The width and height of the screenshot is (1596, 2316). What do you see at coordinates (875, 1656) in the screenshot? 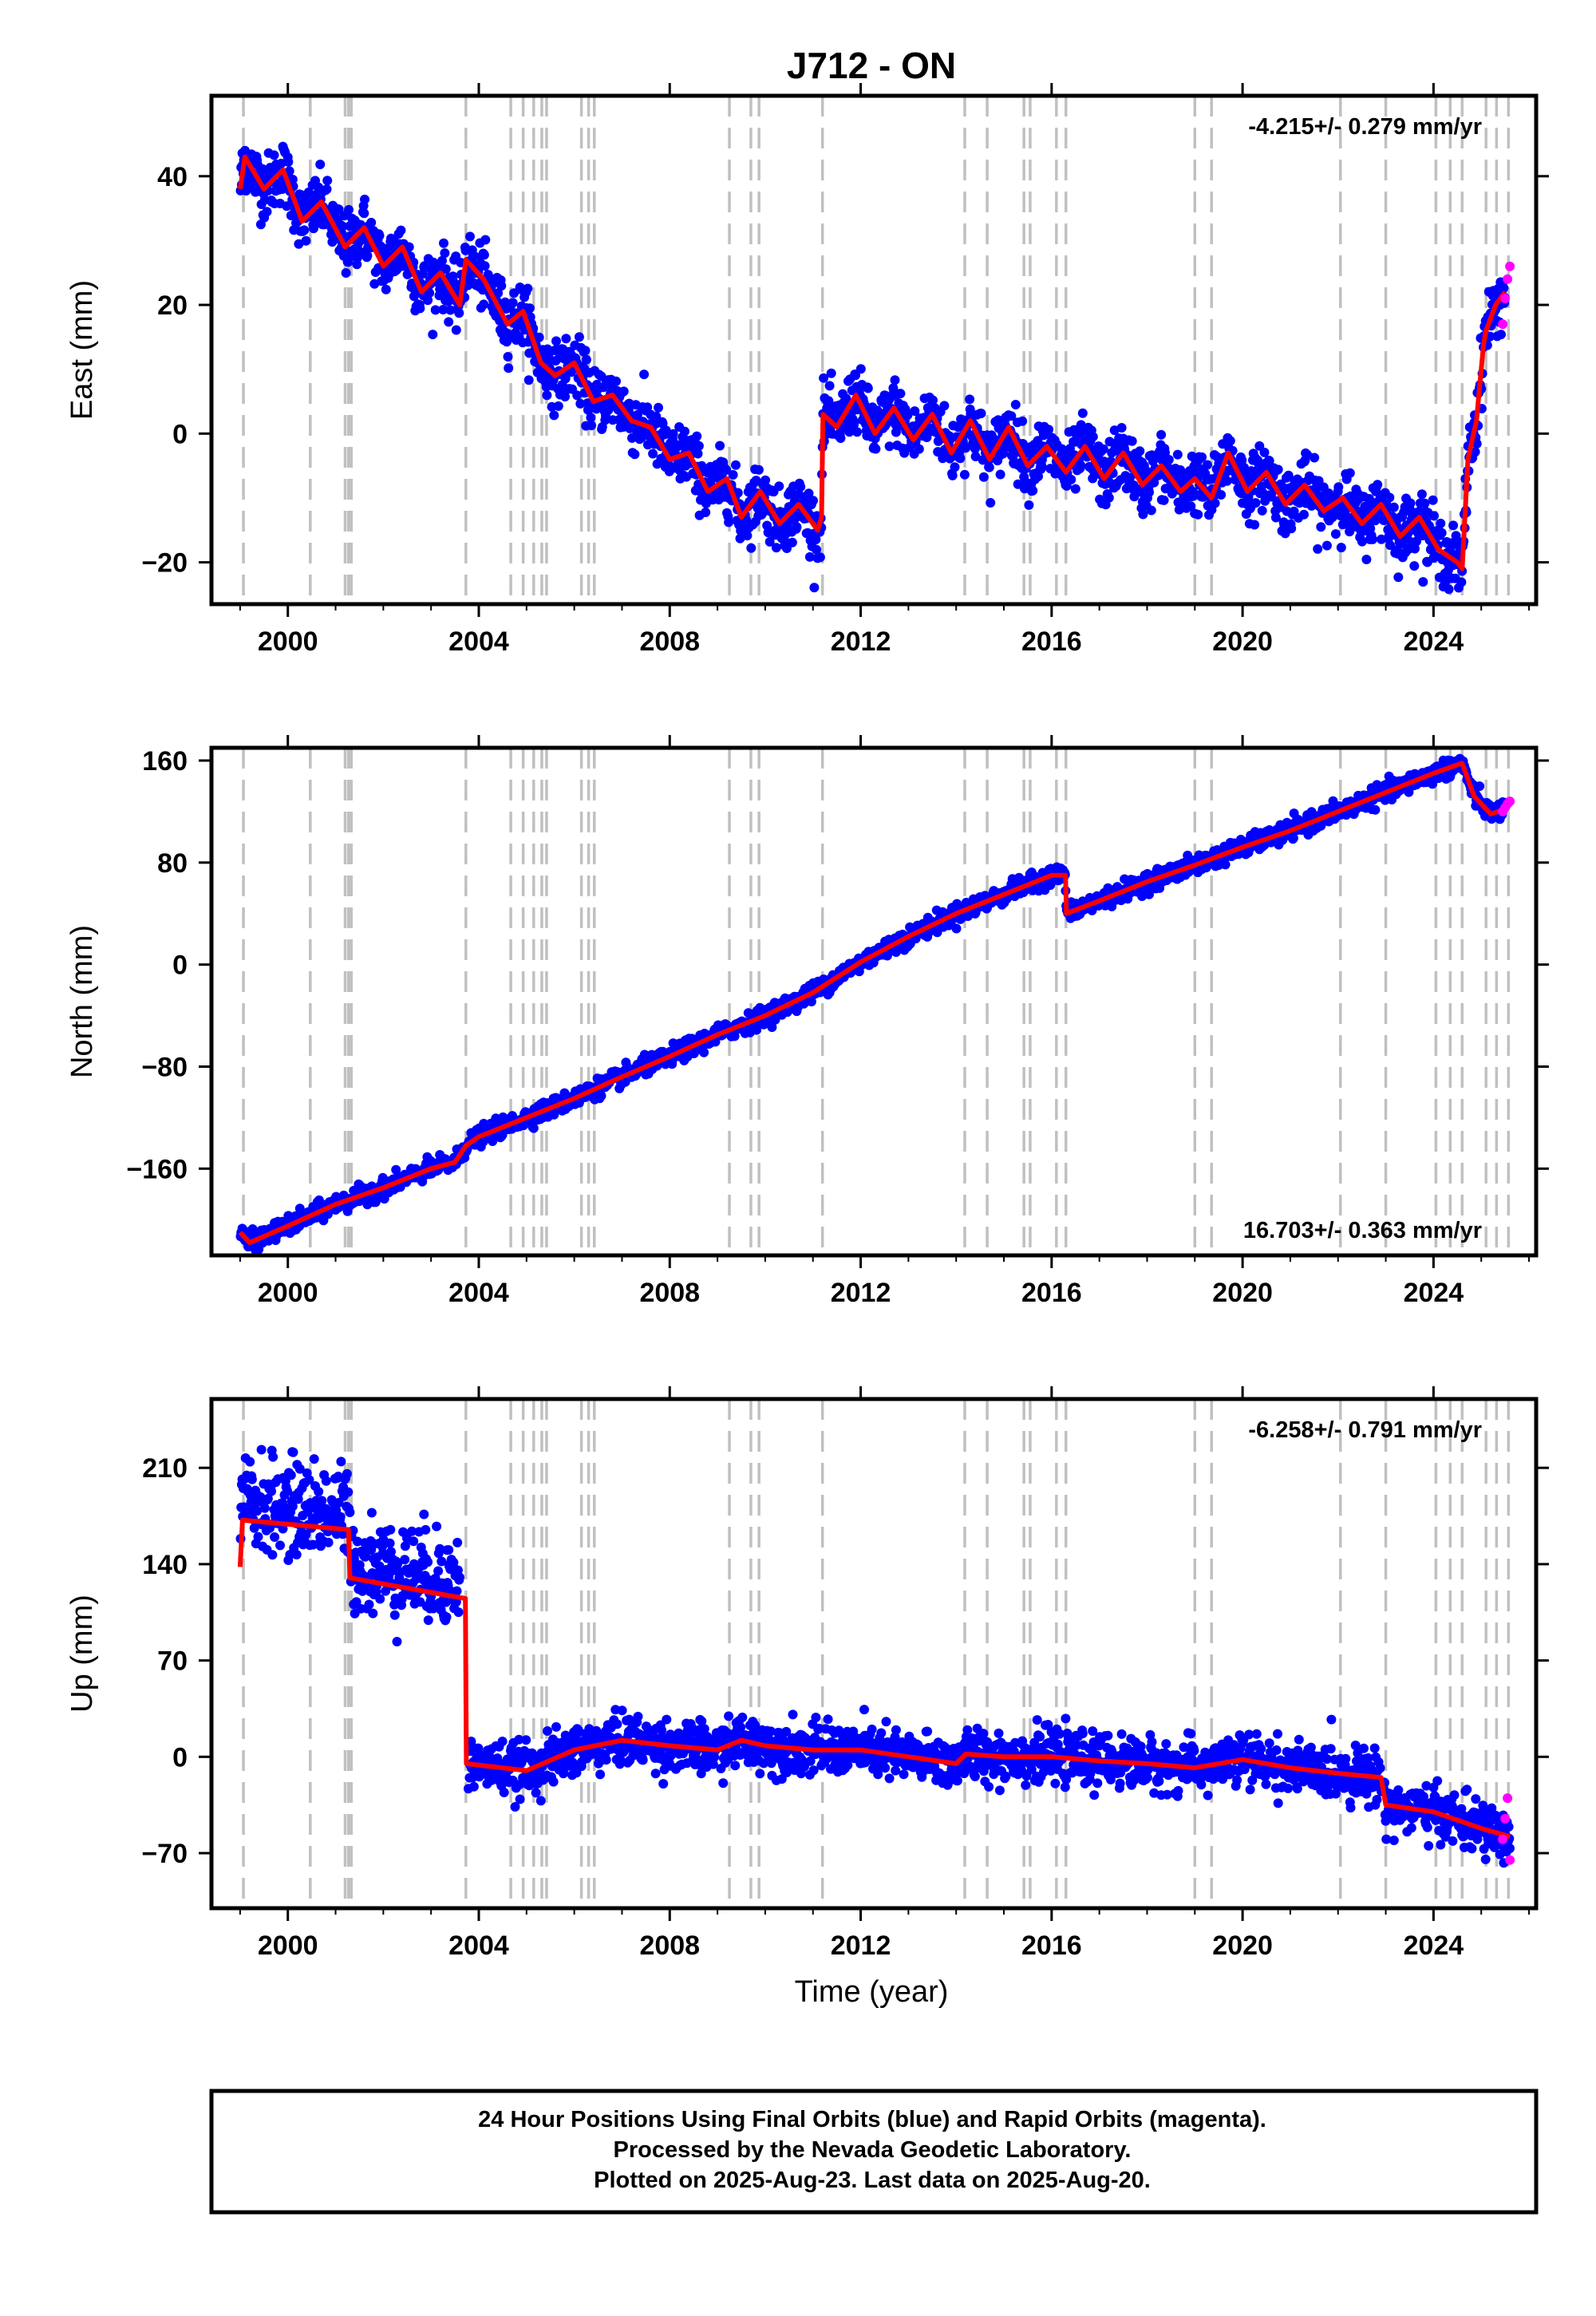
I see `final-points-series` at bounding box center [875, 1656].